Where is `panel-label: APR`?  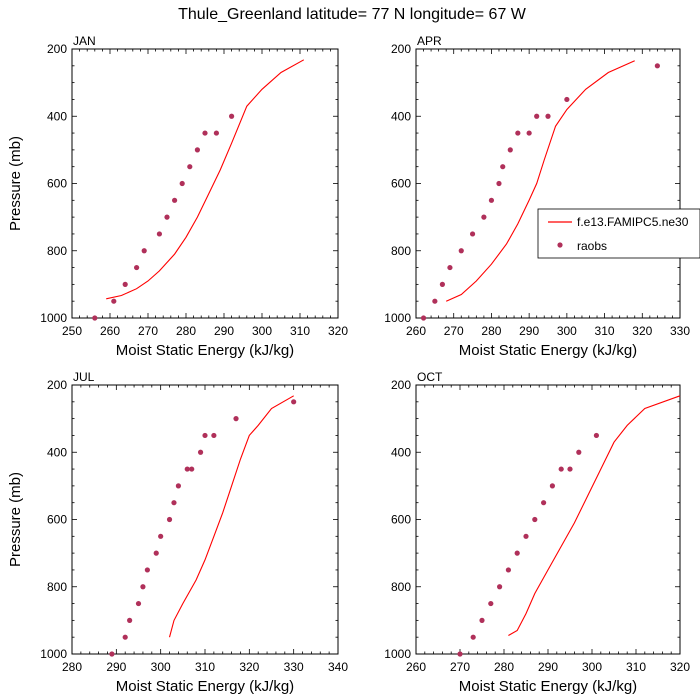 panel-label: APR is located at coordinates (429, 41).